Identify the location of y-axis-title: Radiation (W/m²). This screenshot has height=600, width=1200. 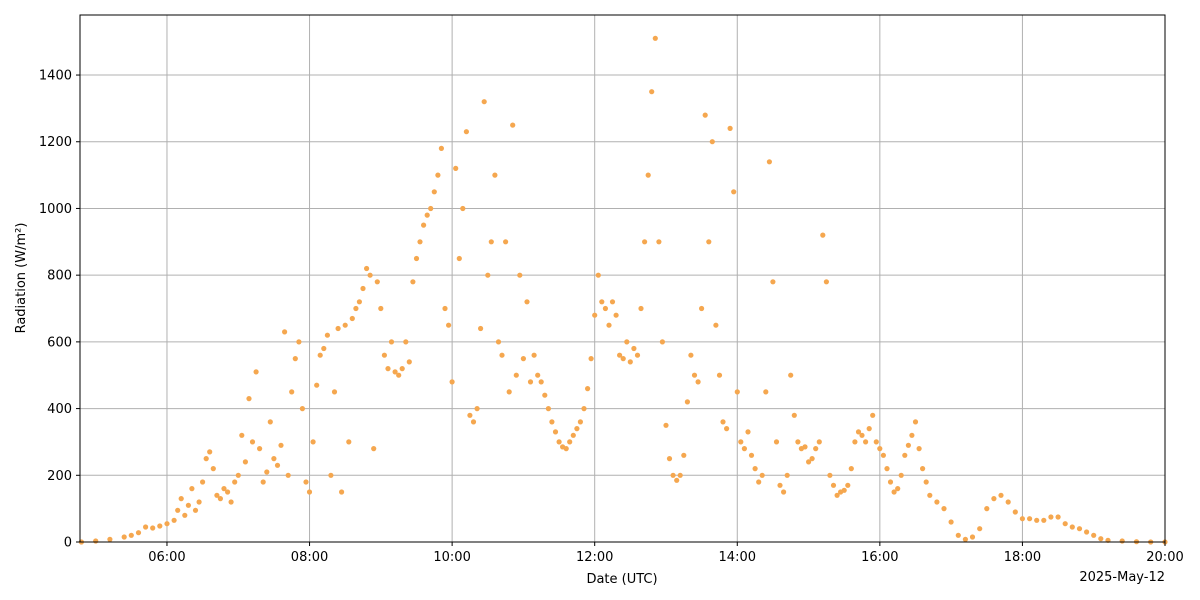
(21, 278).